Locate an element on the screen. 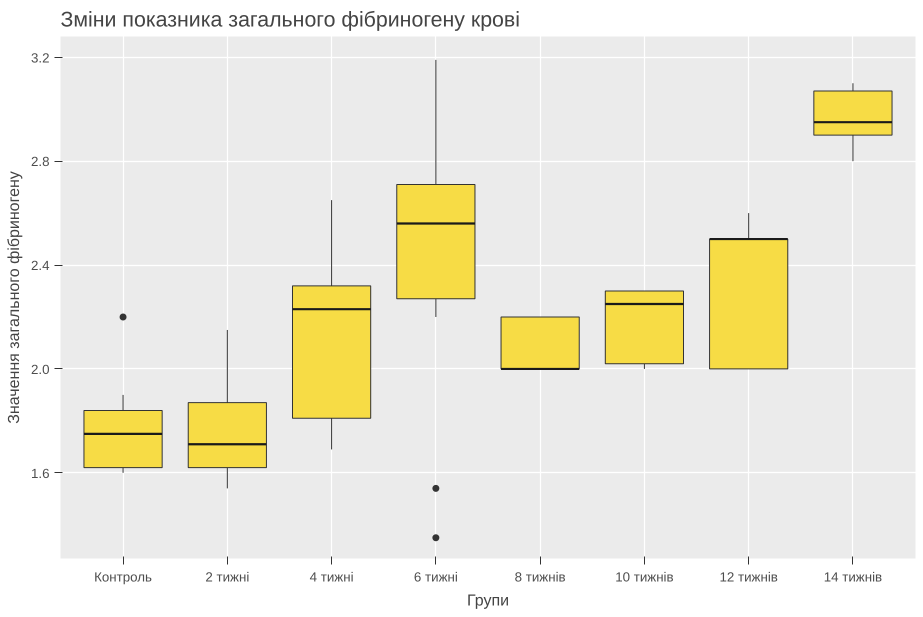 The width and height of the screenshot is (923, 617). x-tick-label: 4 тижні is located at coordinates (332, 577).